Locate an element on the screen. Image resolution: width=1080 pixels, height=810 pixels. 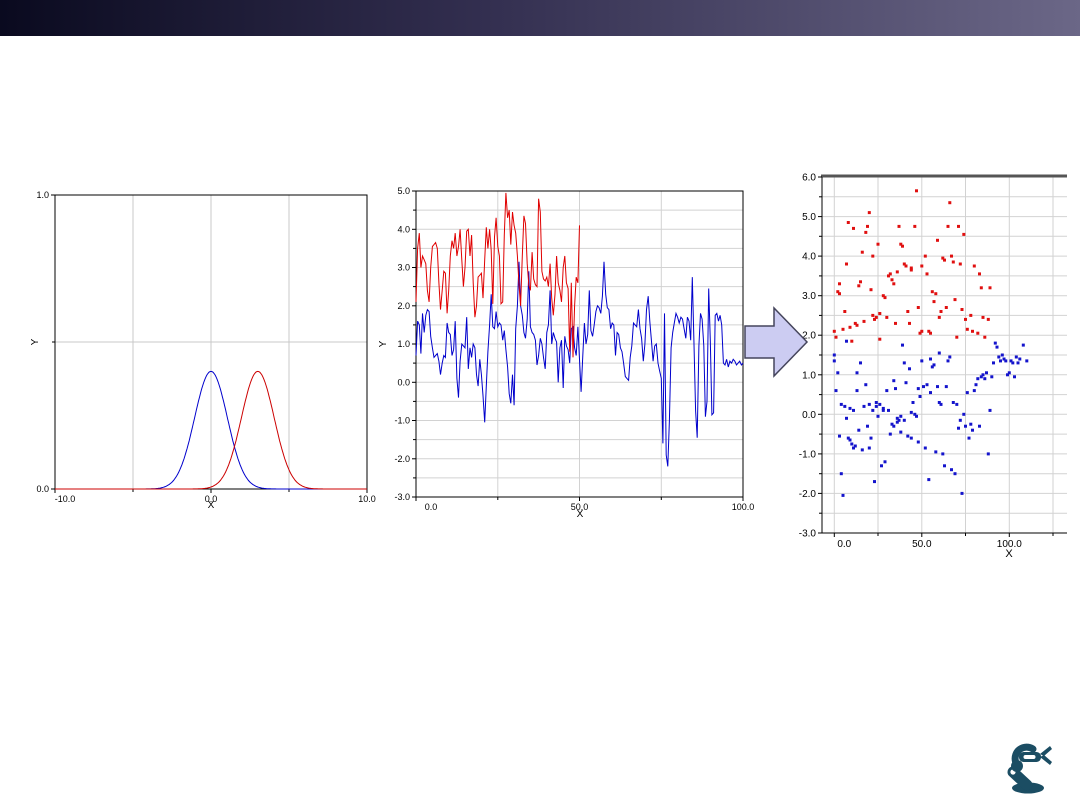
class-1-points is located at coordinates (930, 418).